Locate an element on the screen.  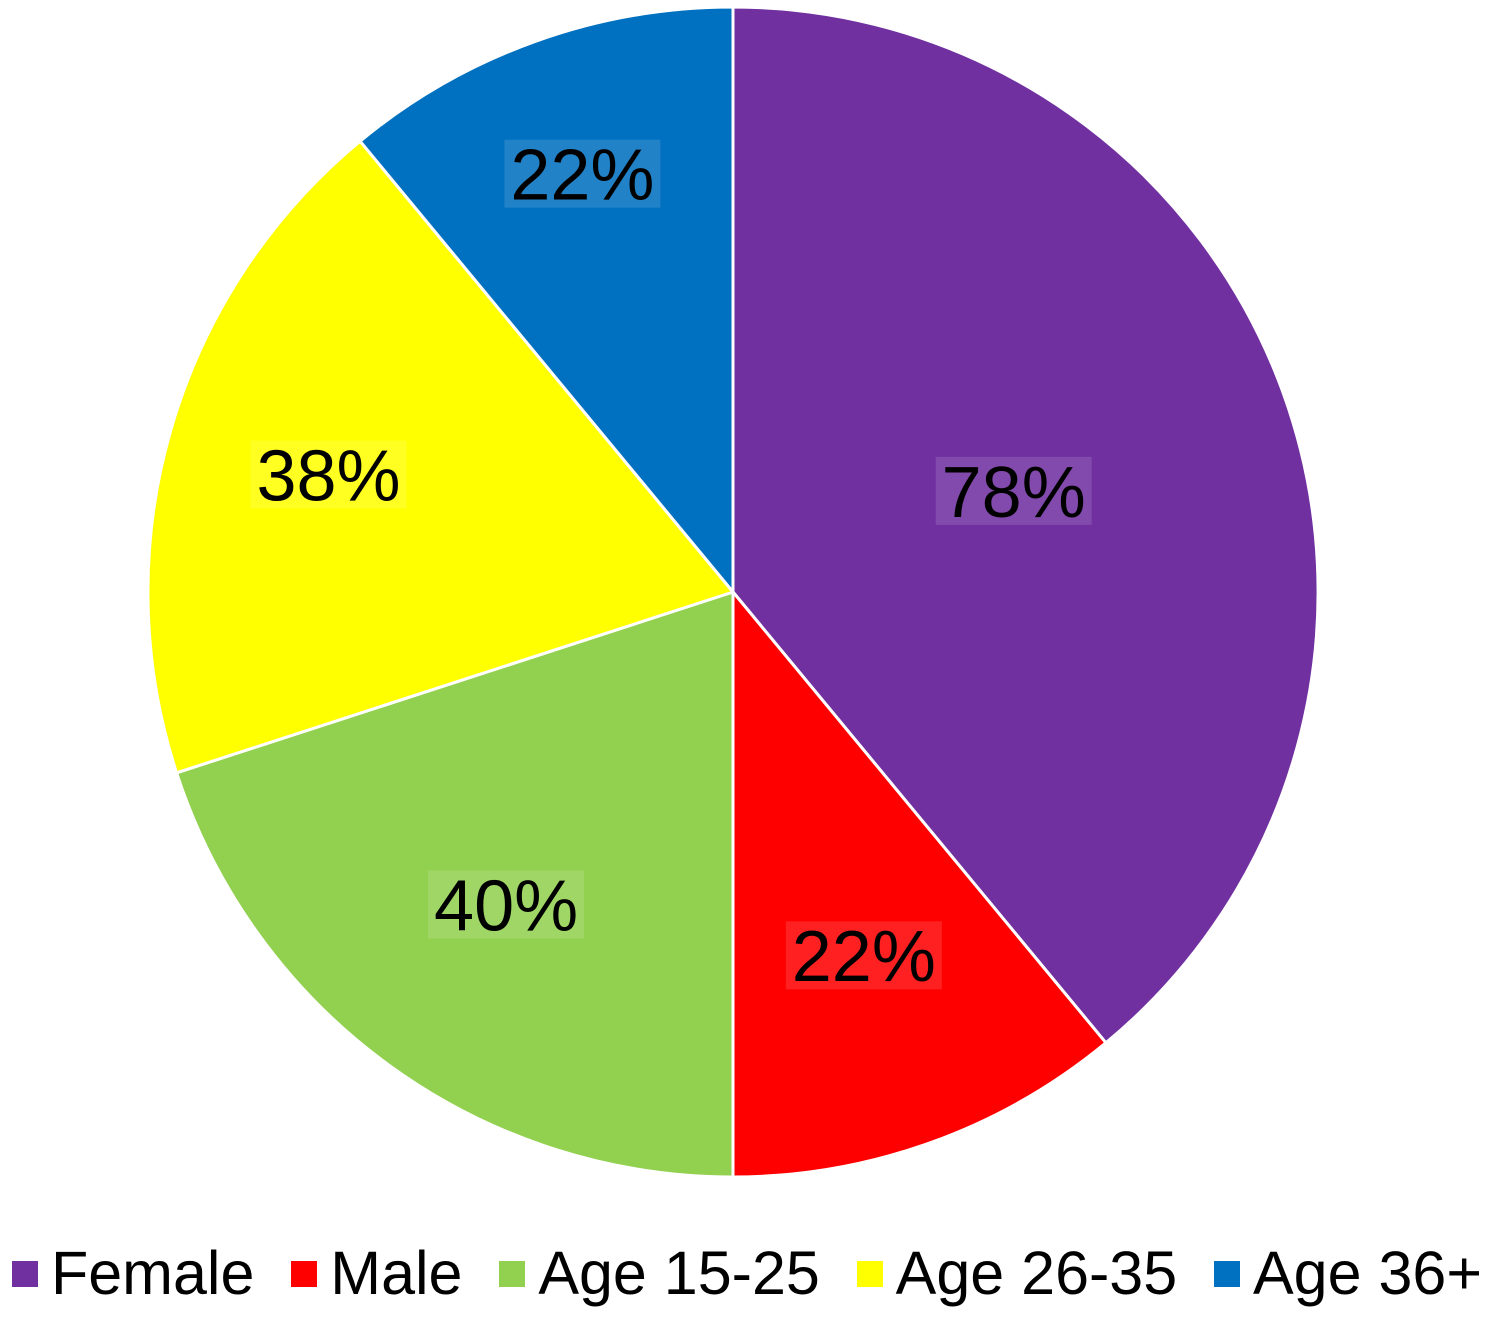
legend-label: Age 15-25 is located at coordinates (679, 1273).